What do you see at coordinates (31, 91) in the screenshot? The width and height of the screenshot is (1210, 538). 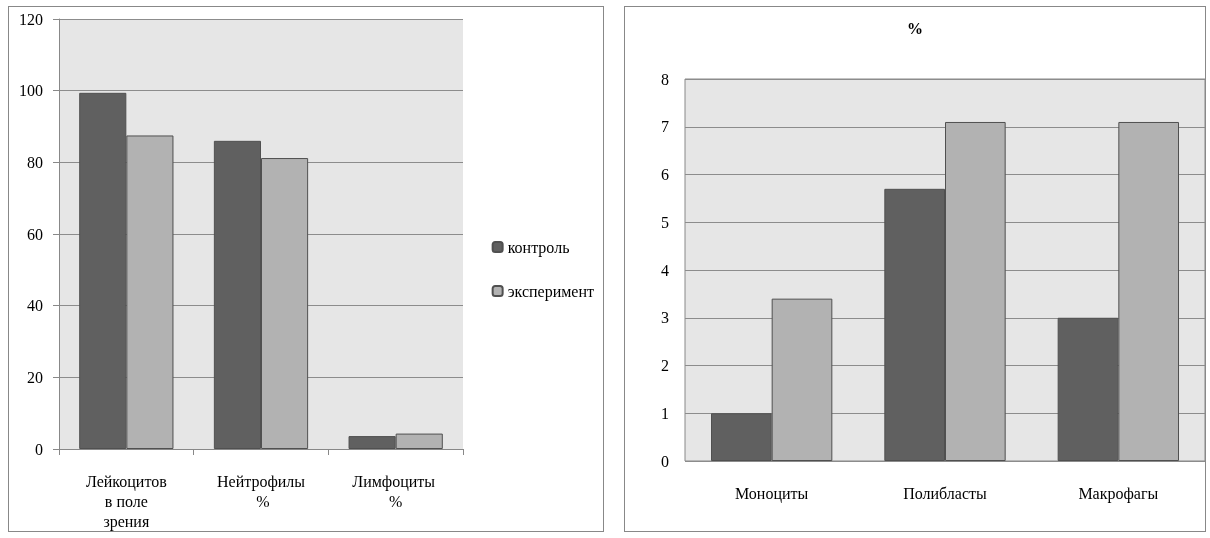 I see `y-tick-label: 100` at bounding box center [31, 91].